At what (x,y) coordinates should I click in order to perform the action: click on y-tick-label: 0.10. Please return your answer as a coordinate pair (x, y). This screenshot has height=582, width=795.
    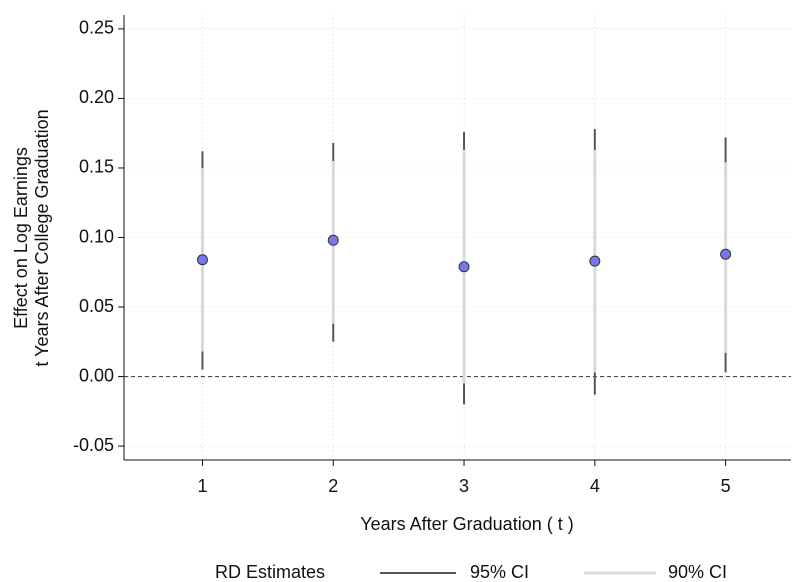
    Looking at the image, I should click on (96, 236).